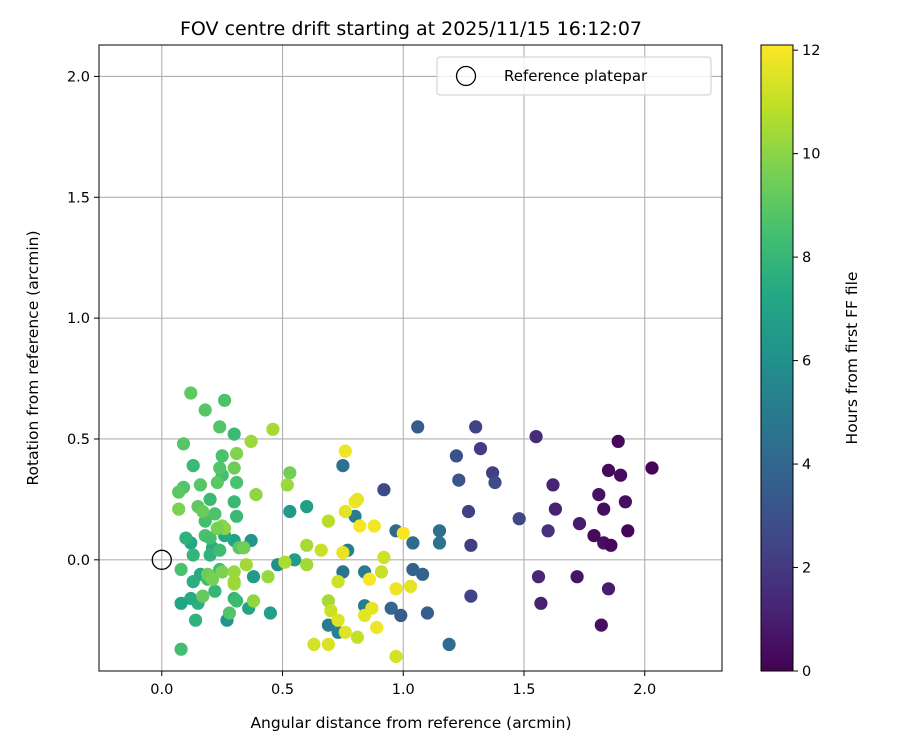 Image resolution: width=900 pixels, height=750 pixels. I want to click on x-tick-label: 0.0, so click(161, 690).